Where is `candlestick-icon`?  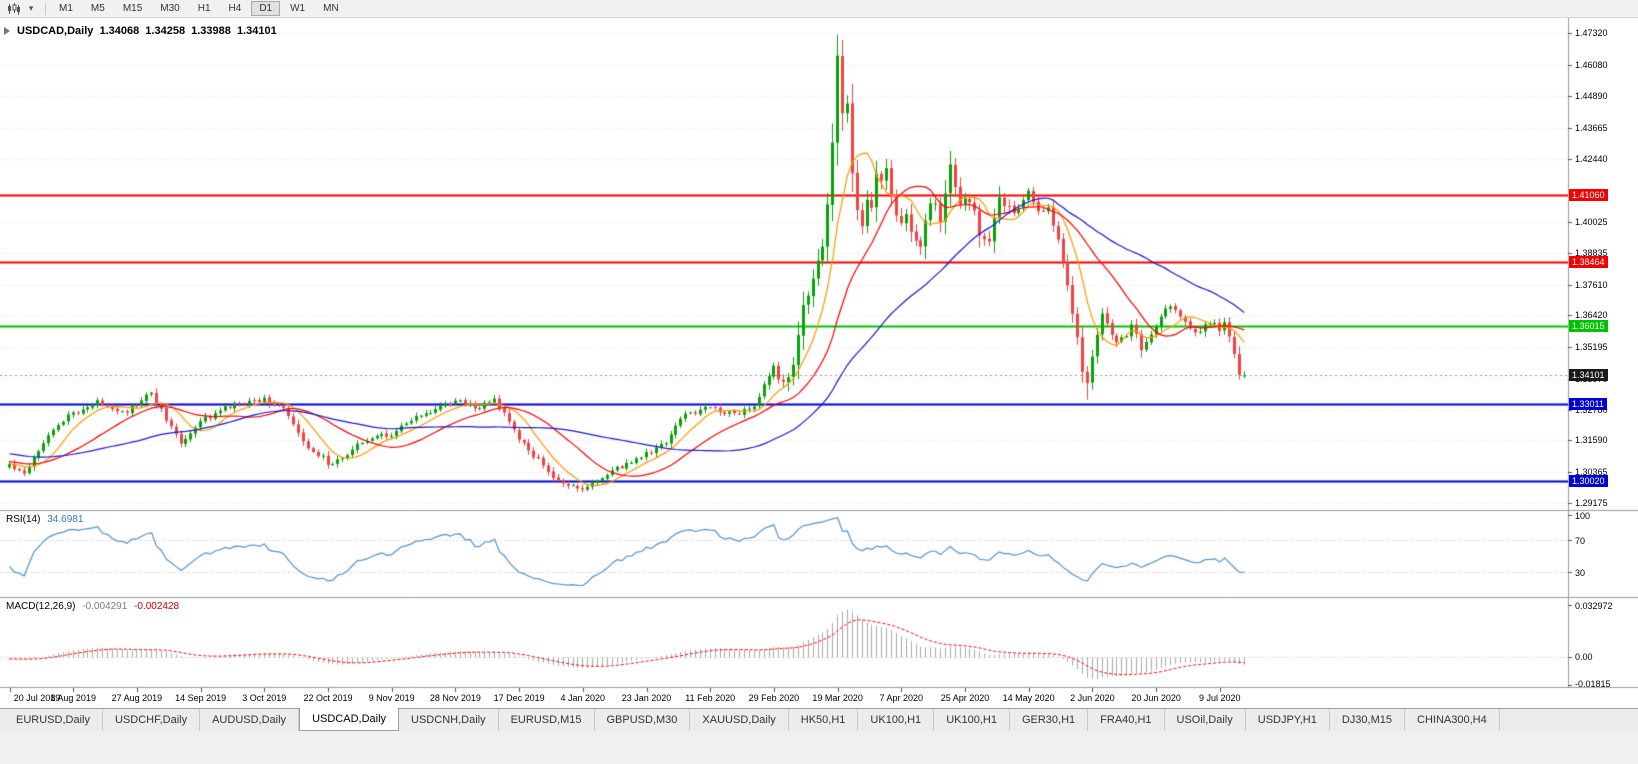 candlestick-icon is located at coordinates (13, 8).